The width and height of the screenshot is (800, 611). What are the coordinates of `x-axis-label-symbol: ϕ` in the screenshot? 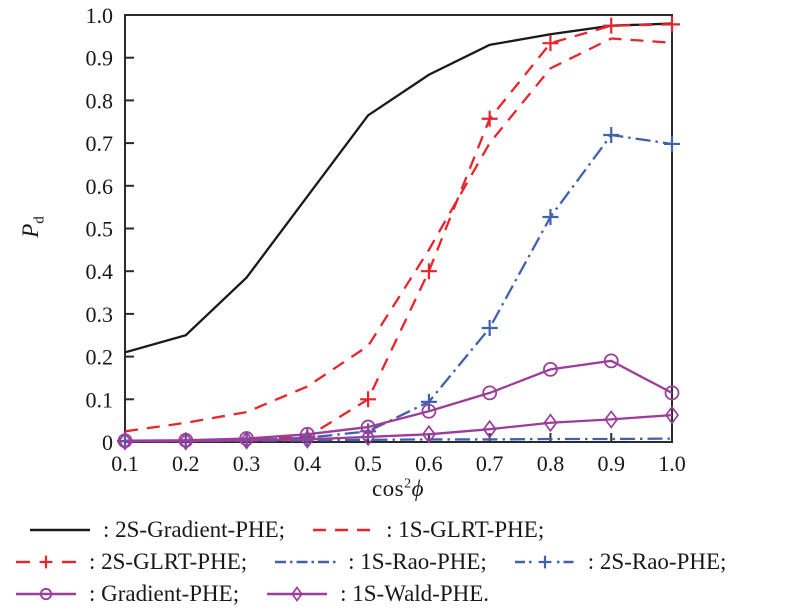 It's located at (418, 488).